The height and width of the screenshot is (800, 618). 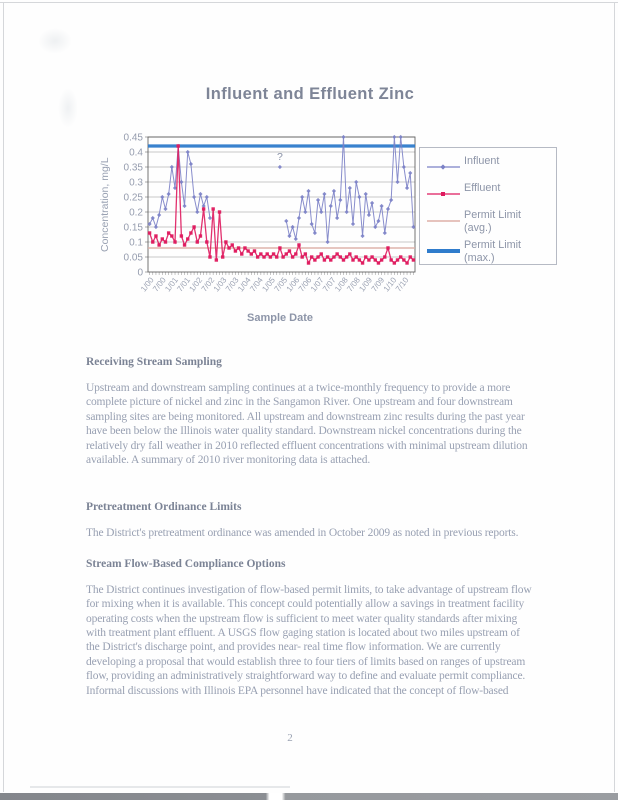 I want to click on section-heading-stream-flow-based-compliance-options: Stream Flow-Based Compliance Options, so click(x=186, y=563).